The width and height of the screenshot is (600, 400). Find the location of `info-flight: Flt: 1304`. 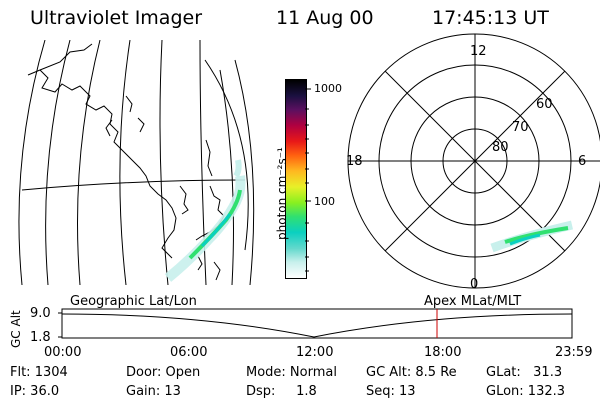

info-flight: Flt: 1304 is located at coordinates (39, 372).